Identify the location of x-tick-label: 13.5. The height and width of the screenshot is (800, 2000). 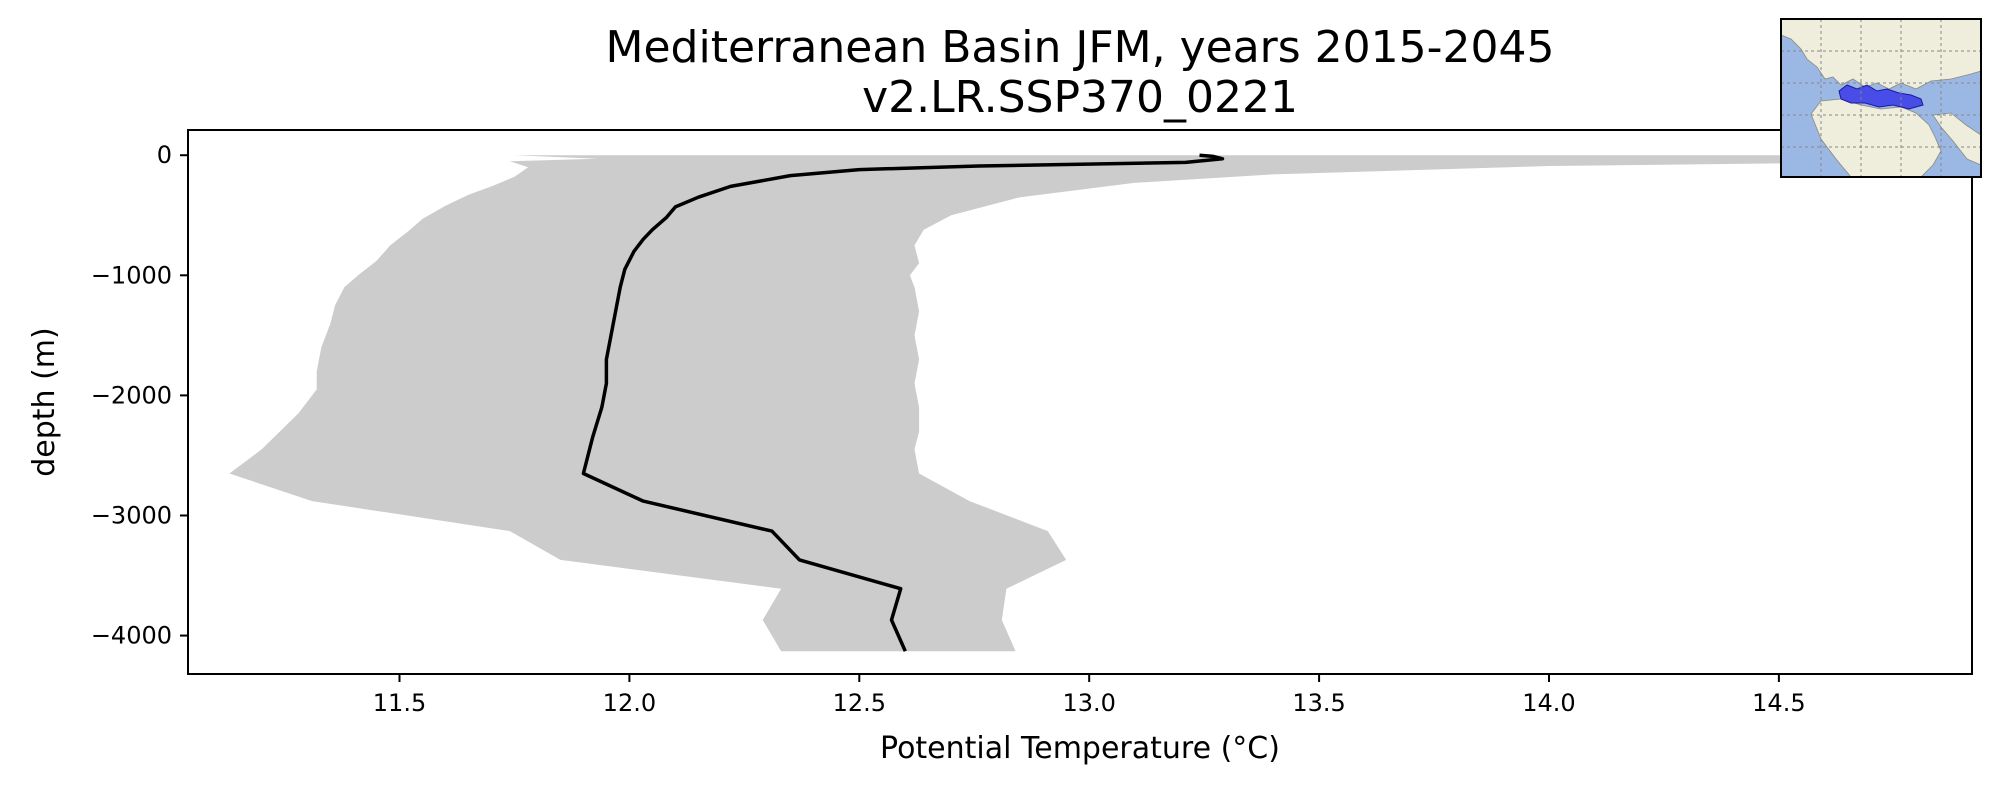
(1318, 703).